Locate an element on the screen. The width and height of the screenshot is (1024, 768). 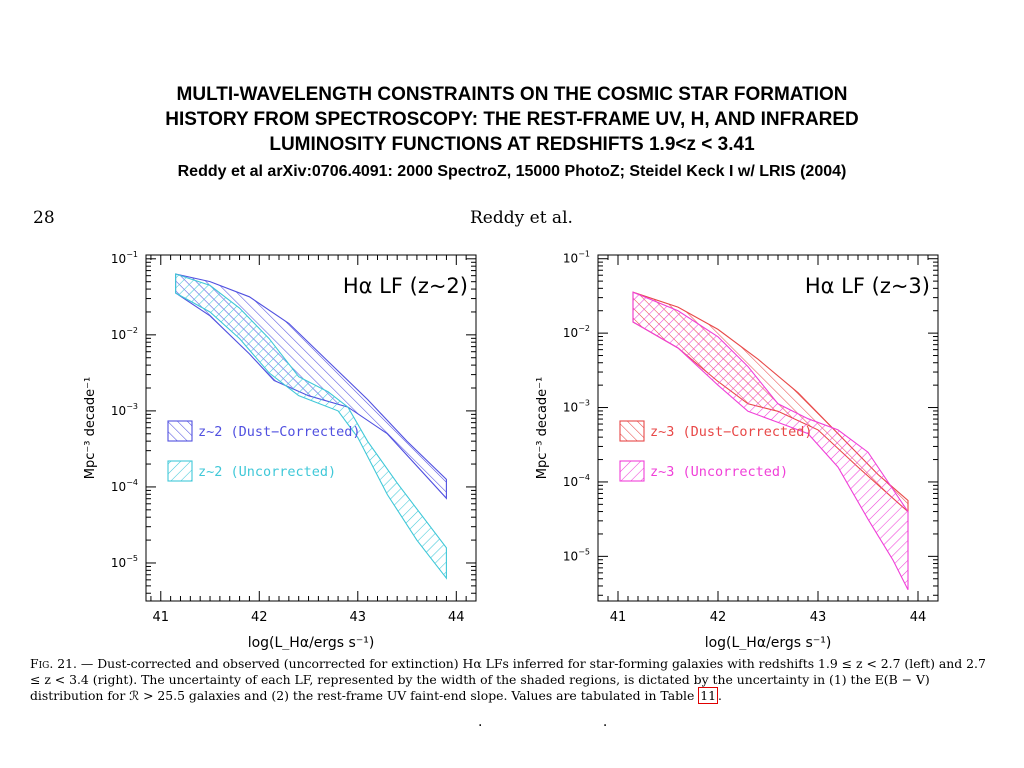
footer-dots: . . is located at coordinates (572, 722).